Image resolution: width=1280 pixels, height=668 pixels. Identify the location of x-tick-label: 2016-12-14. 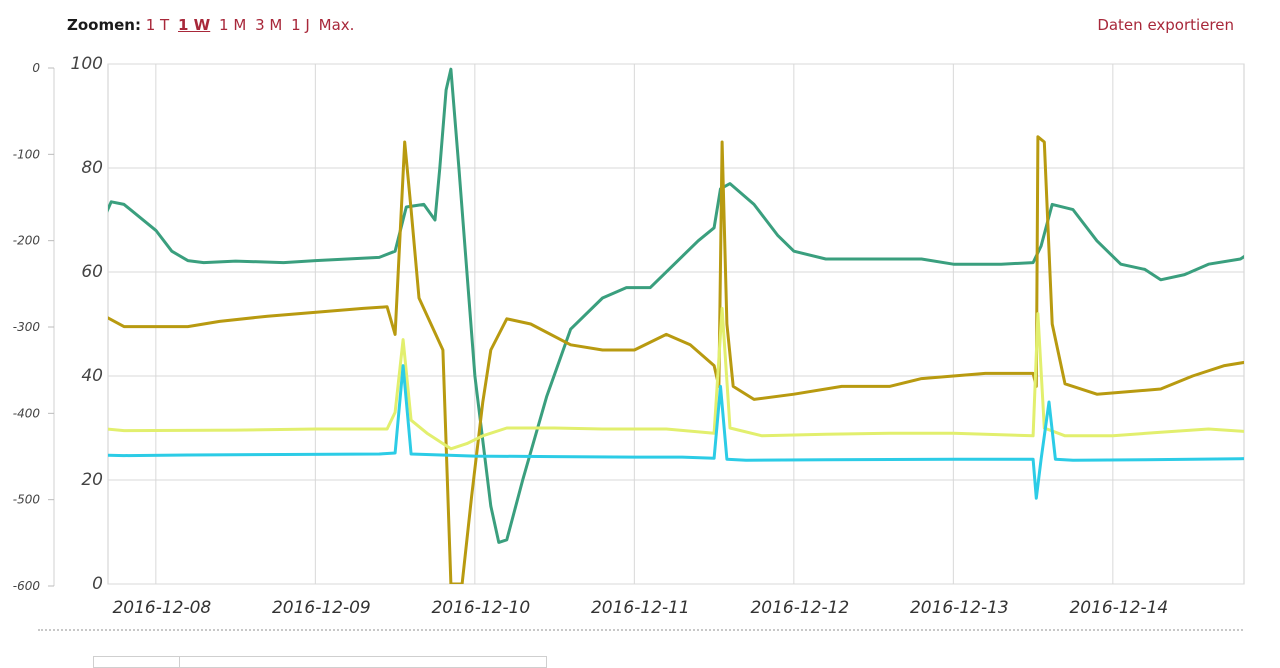
(1118, 608).